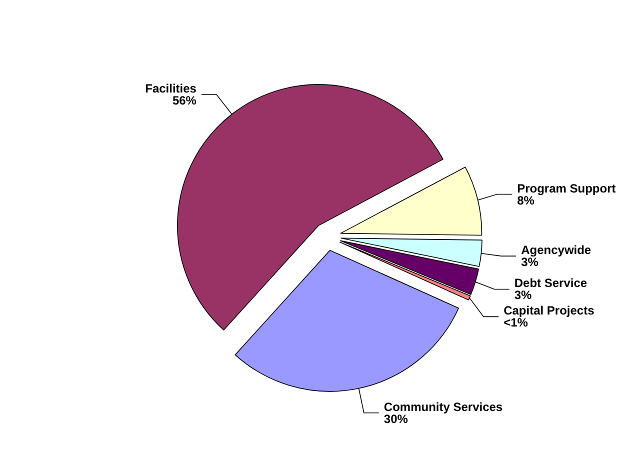 This screenshot has height=455, width=629. Describe the element at coordinates (549, 311) in the screenshot. I see `slice-label: Capital Projects` at that location.